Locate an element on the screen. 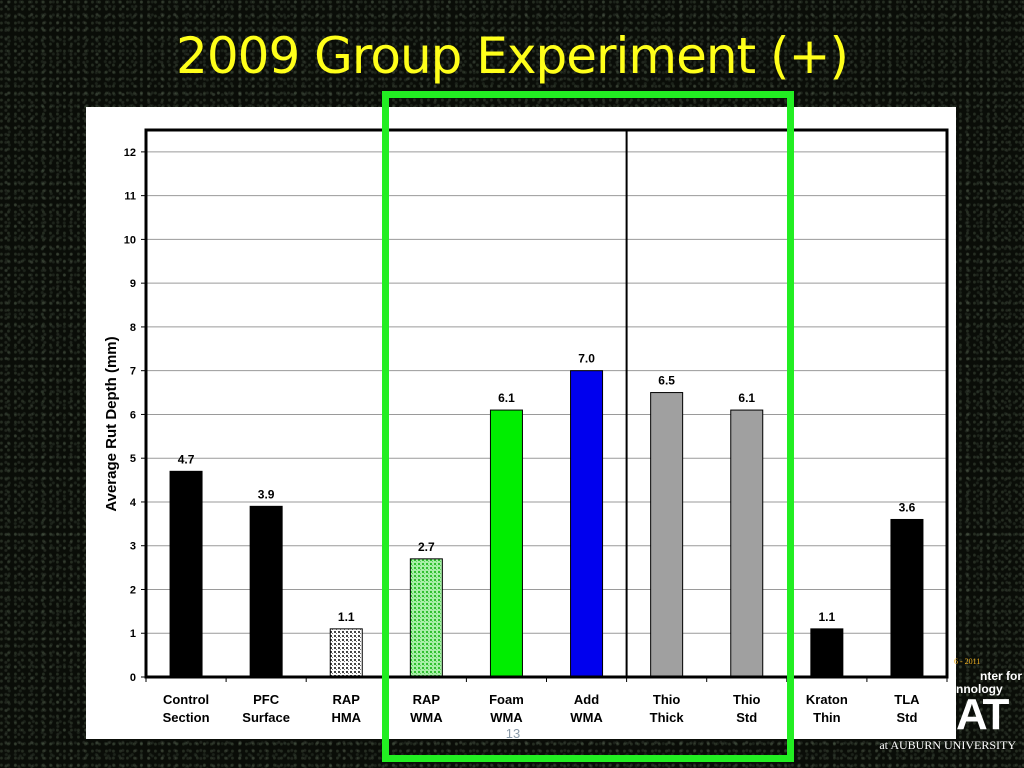 The width and height of the screenshot is (1024, 768). y-tick-label: 11 is located at coordinates (130, 197).